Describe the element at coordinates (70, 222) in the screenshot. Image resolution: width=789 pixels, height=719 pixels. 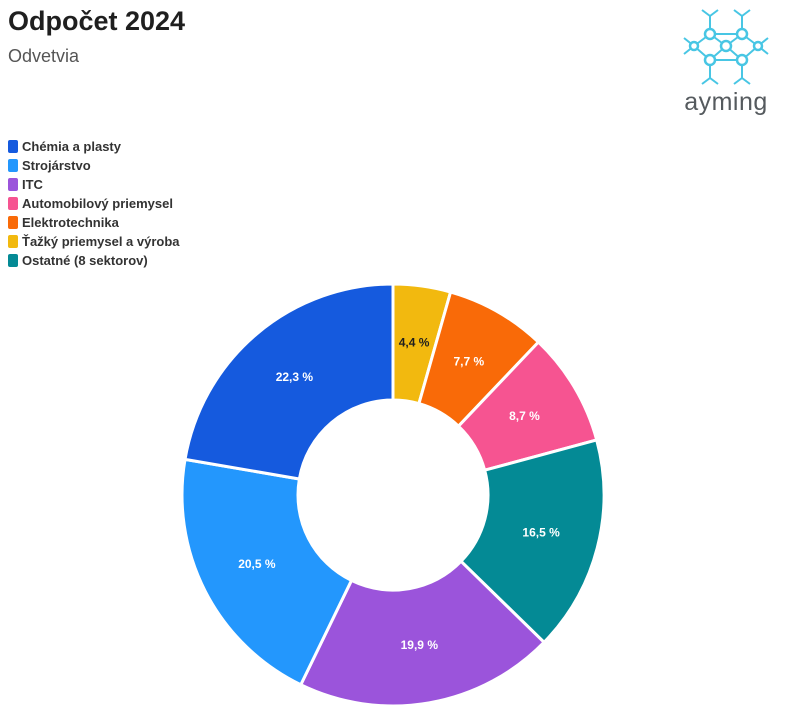
I see `legend-label: Elektrotechnika` at that location.